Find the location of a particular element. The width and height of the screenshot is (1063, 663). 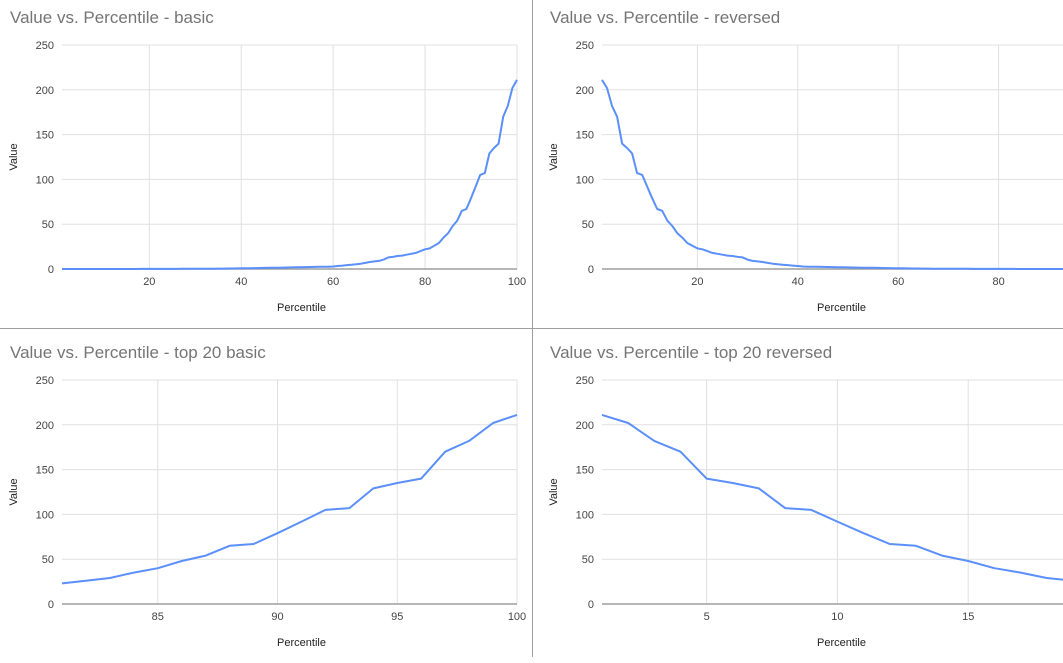

chart-title: Value vs. Percentile - reversed is located at coordinates (665, 17).